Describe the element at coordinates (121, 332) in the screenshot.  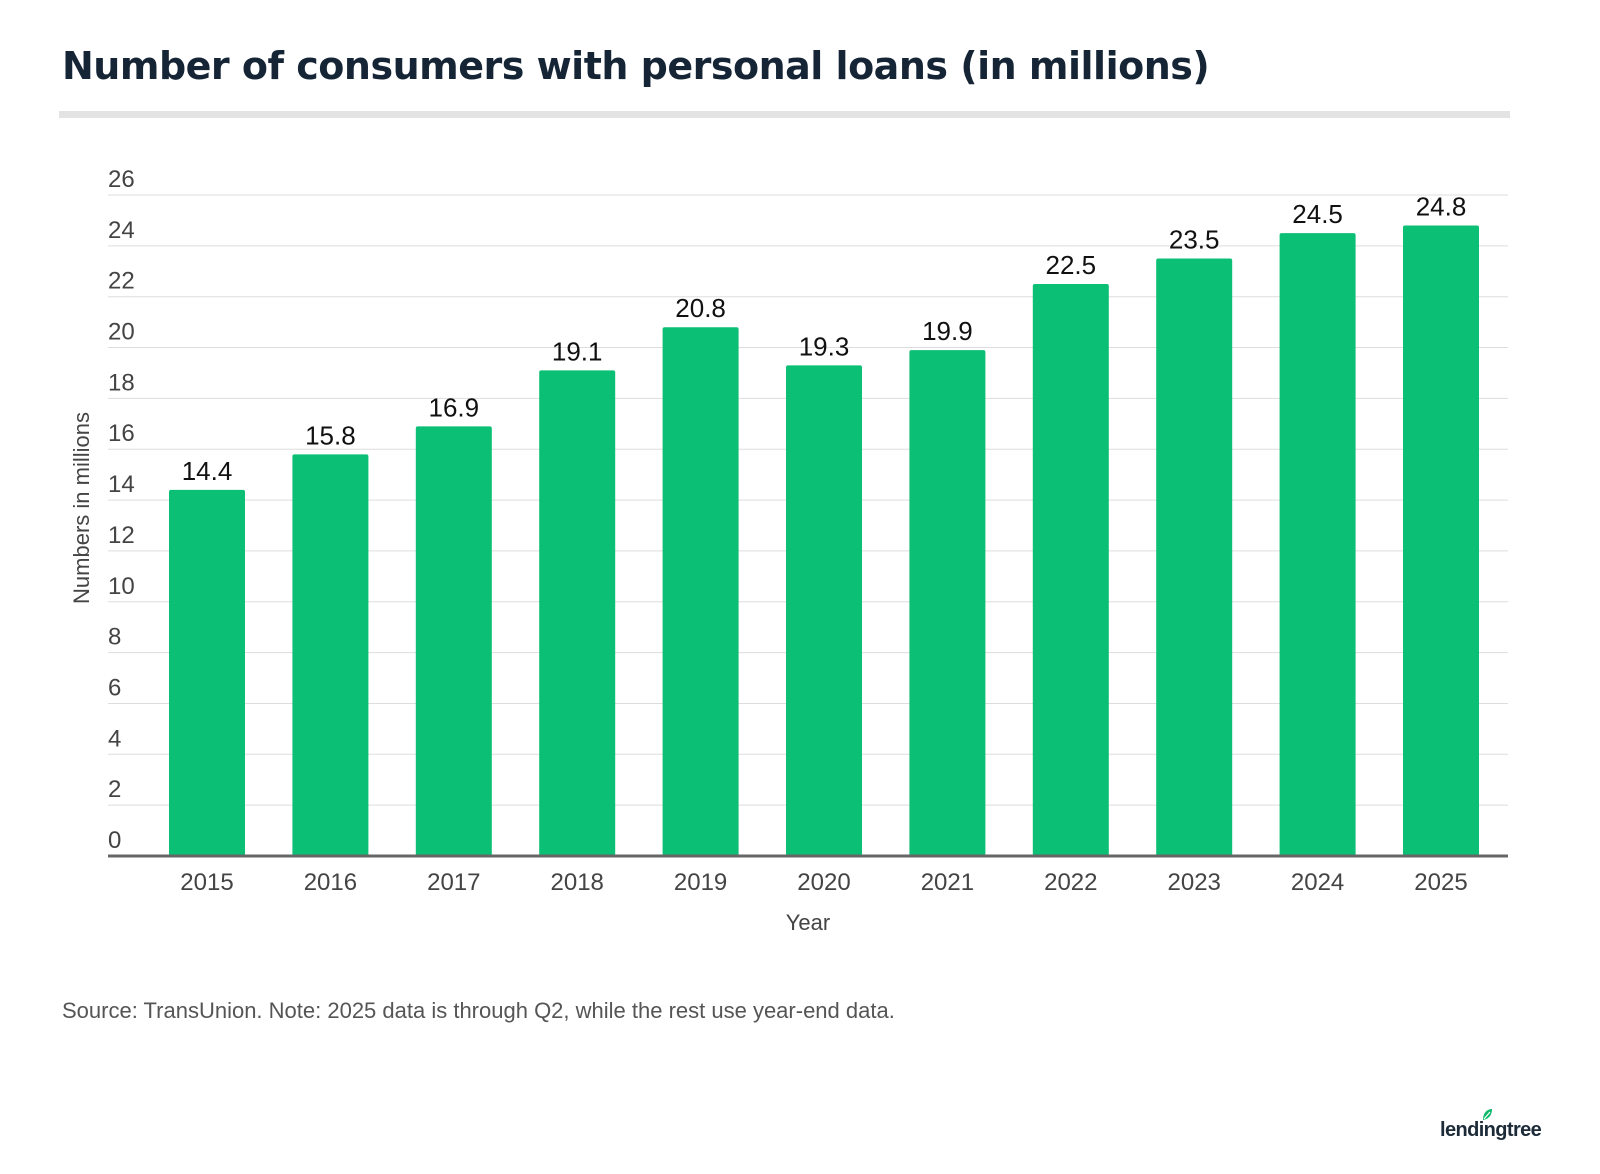
I see `y-tick-label: 20` at that location.